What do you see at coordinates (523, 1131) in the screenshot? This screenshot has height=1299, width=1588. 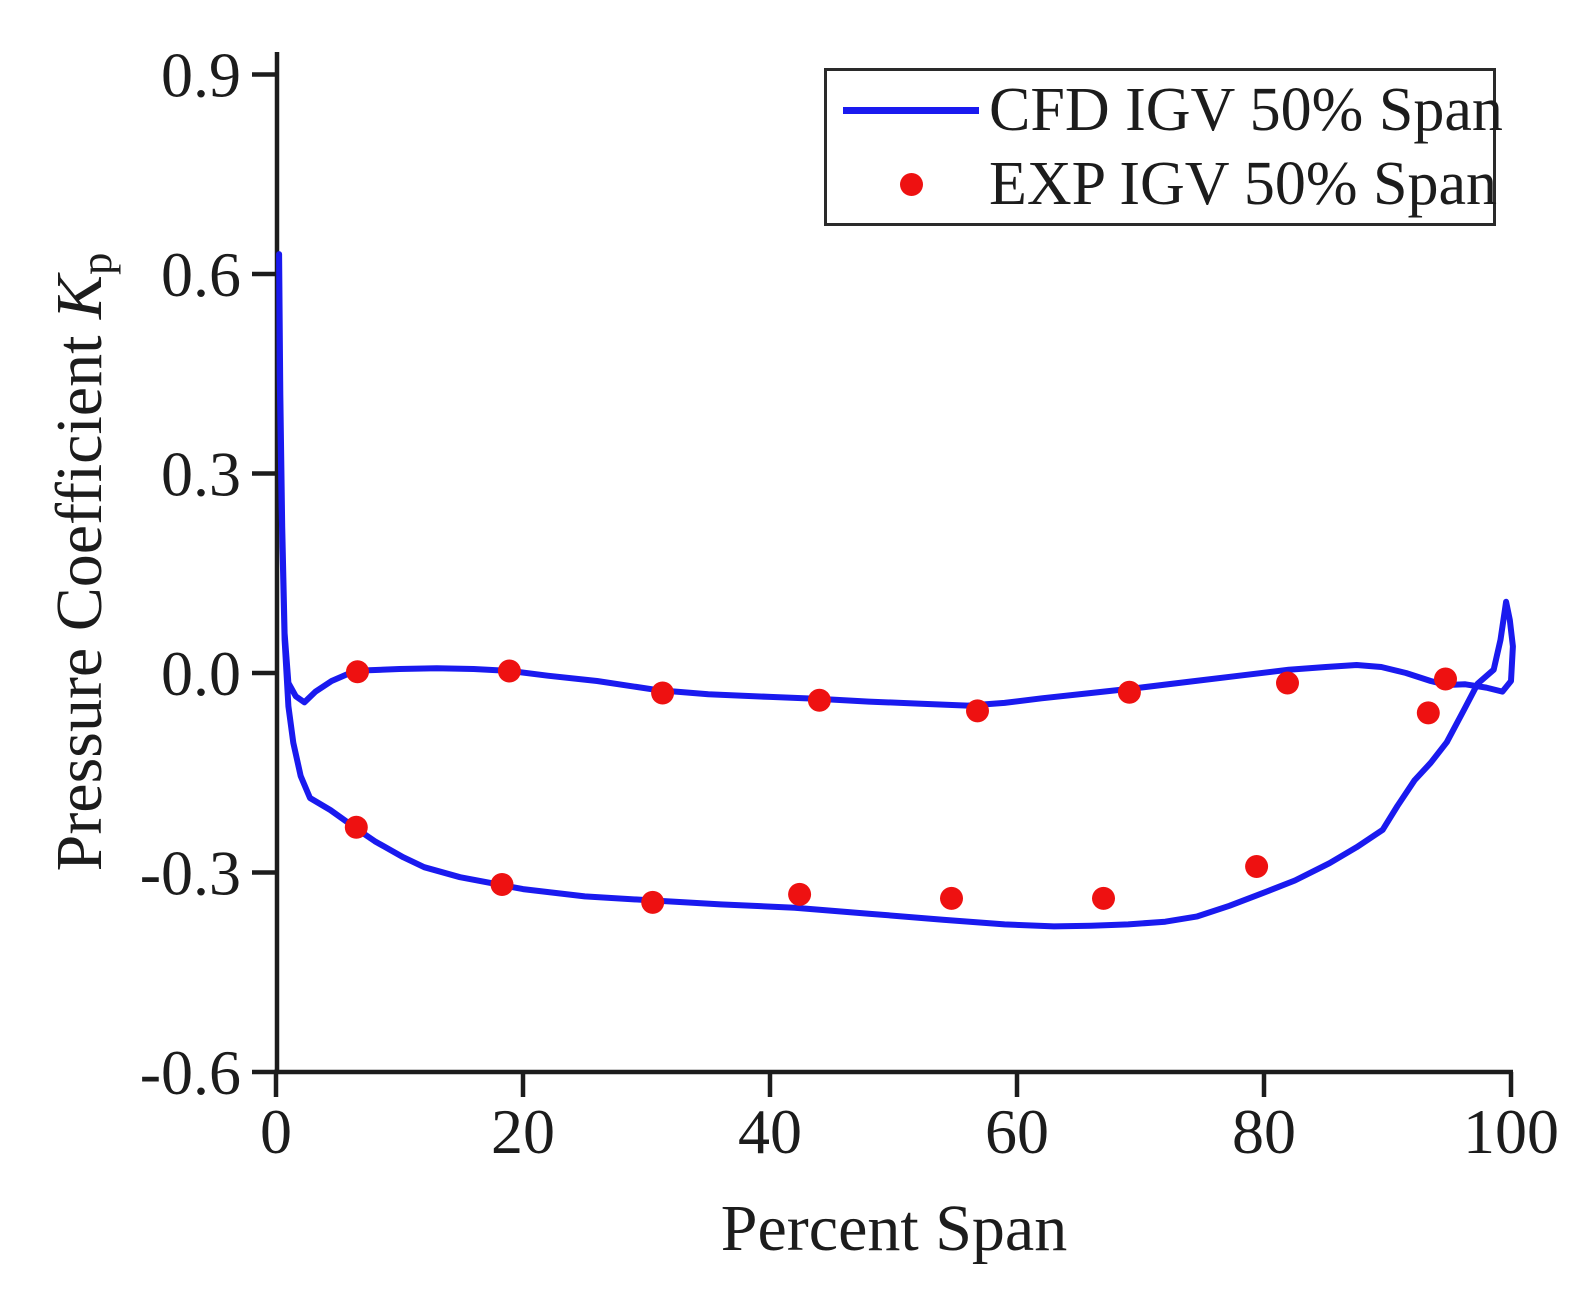 I see `x-tick-label: 20` at bounding box center [523, 1131].